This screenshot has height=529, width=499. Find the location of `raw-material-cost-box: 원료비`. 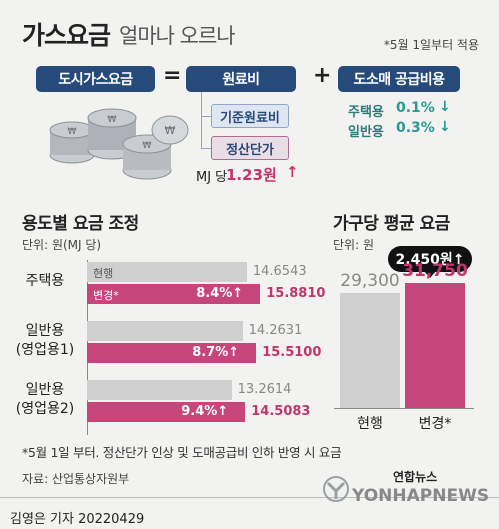

raw-material-cost-box: 원료비 is located at coordinates (241, 79).